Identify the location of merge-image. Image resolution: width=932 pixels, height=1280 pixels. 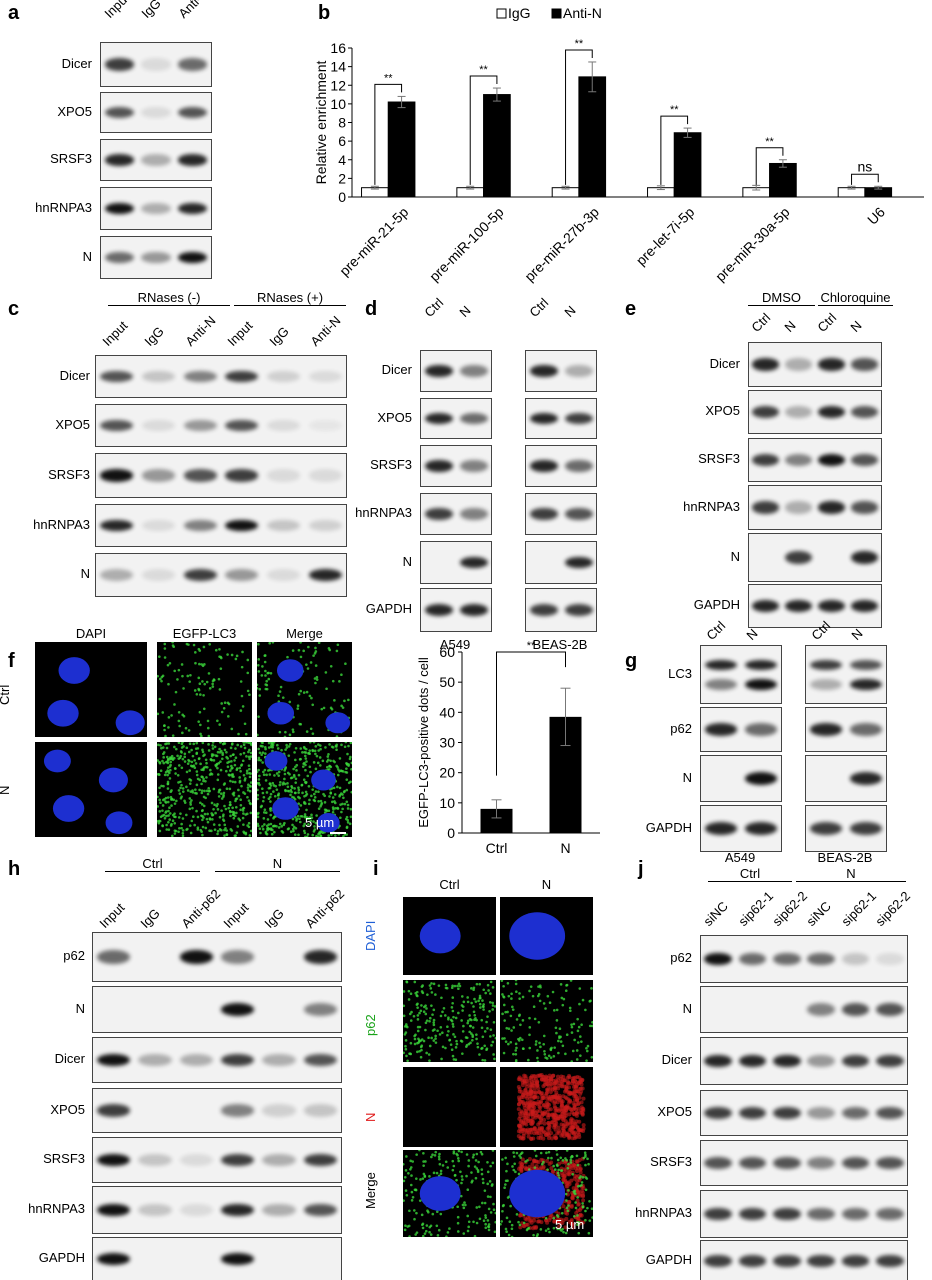
(304, 789).